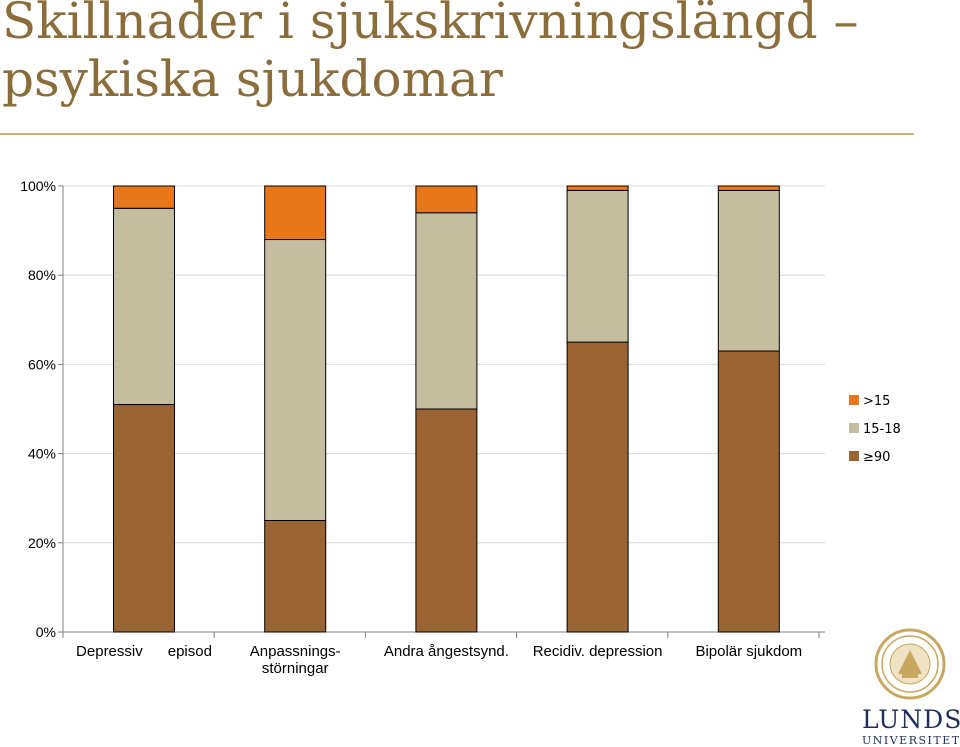 The width and height of the screenshot is (960, 747). Describe the element at coordinates (46, 632) in the screenshot. I see `y-tick-label: 0%` at that location.